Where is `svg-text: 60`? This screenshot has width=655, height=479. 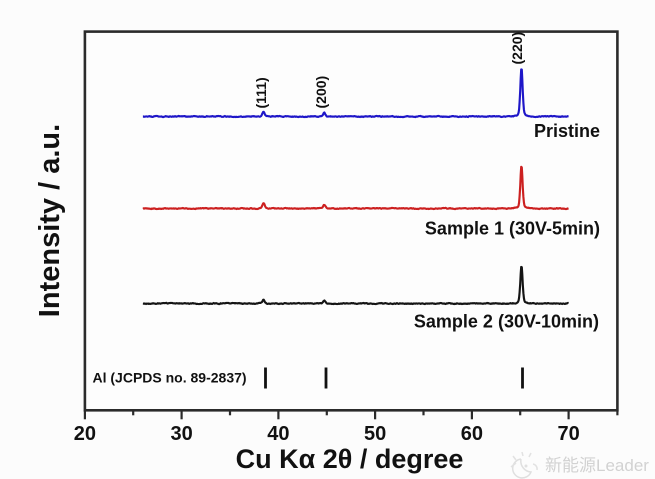
svg-text: 60 is located at coordinates (472, 434).